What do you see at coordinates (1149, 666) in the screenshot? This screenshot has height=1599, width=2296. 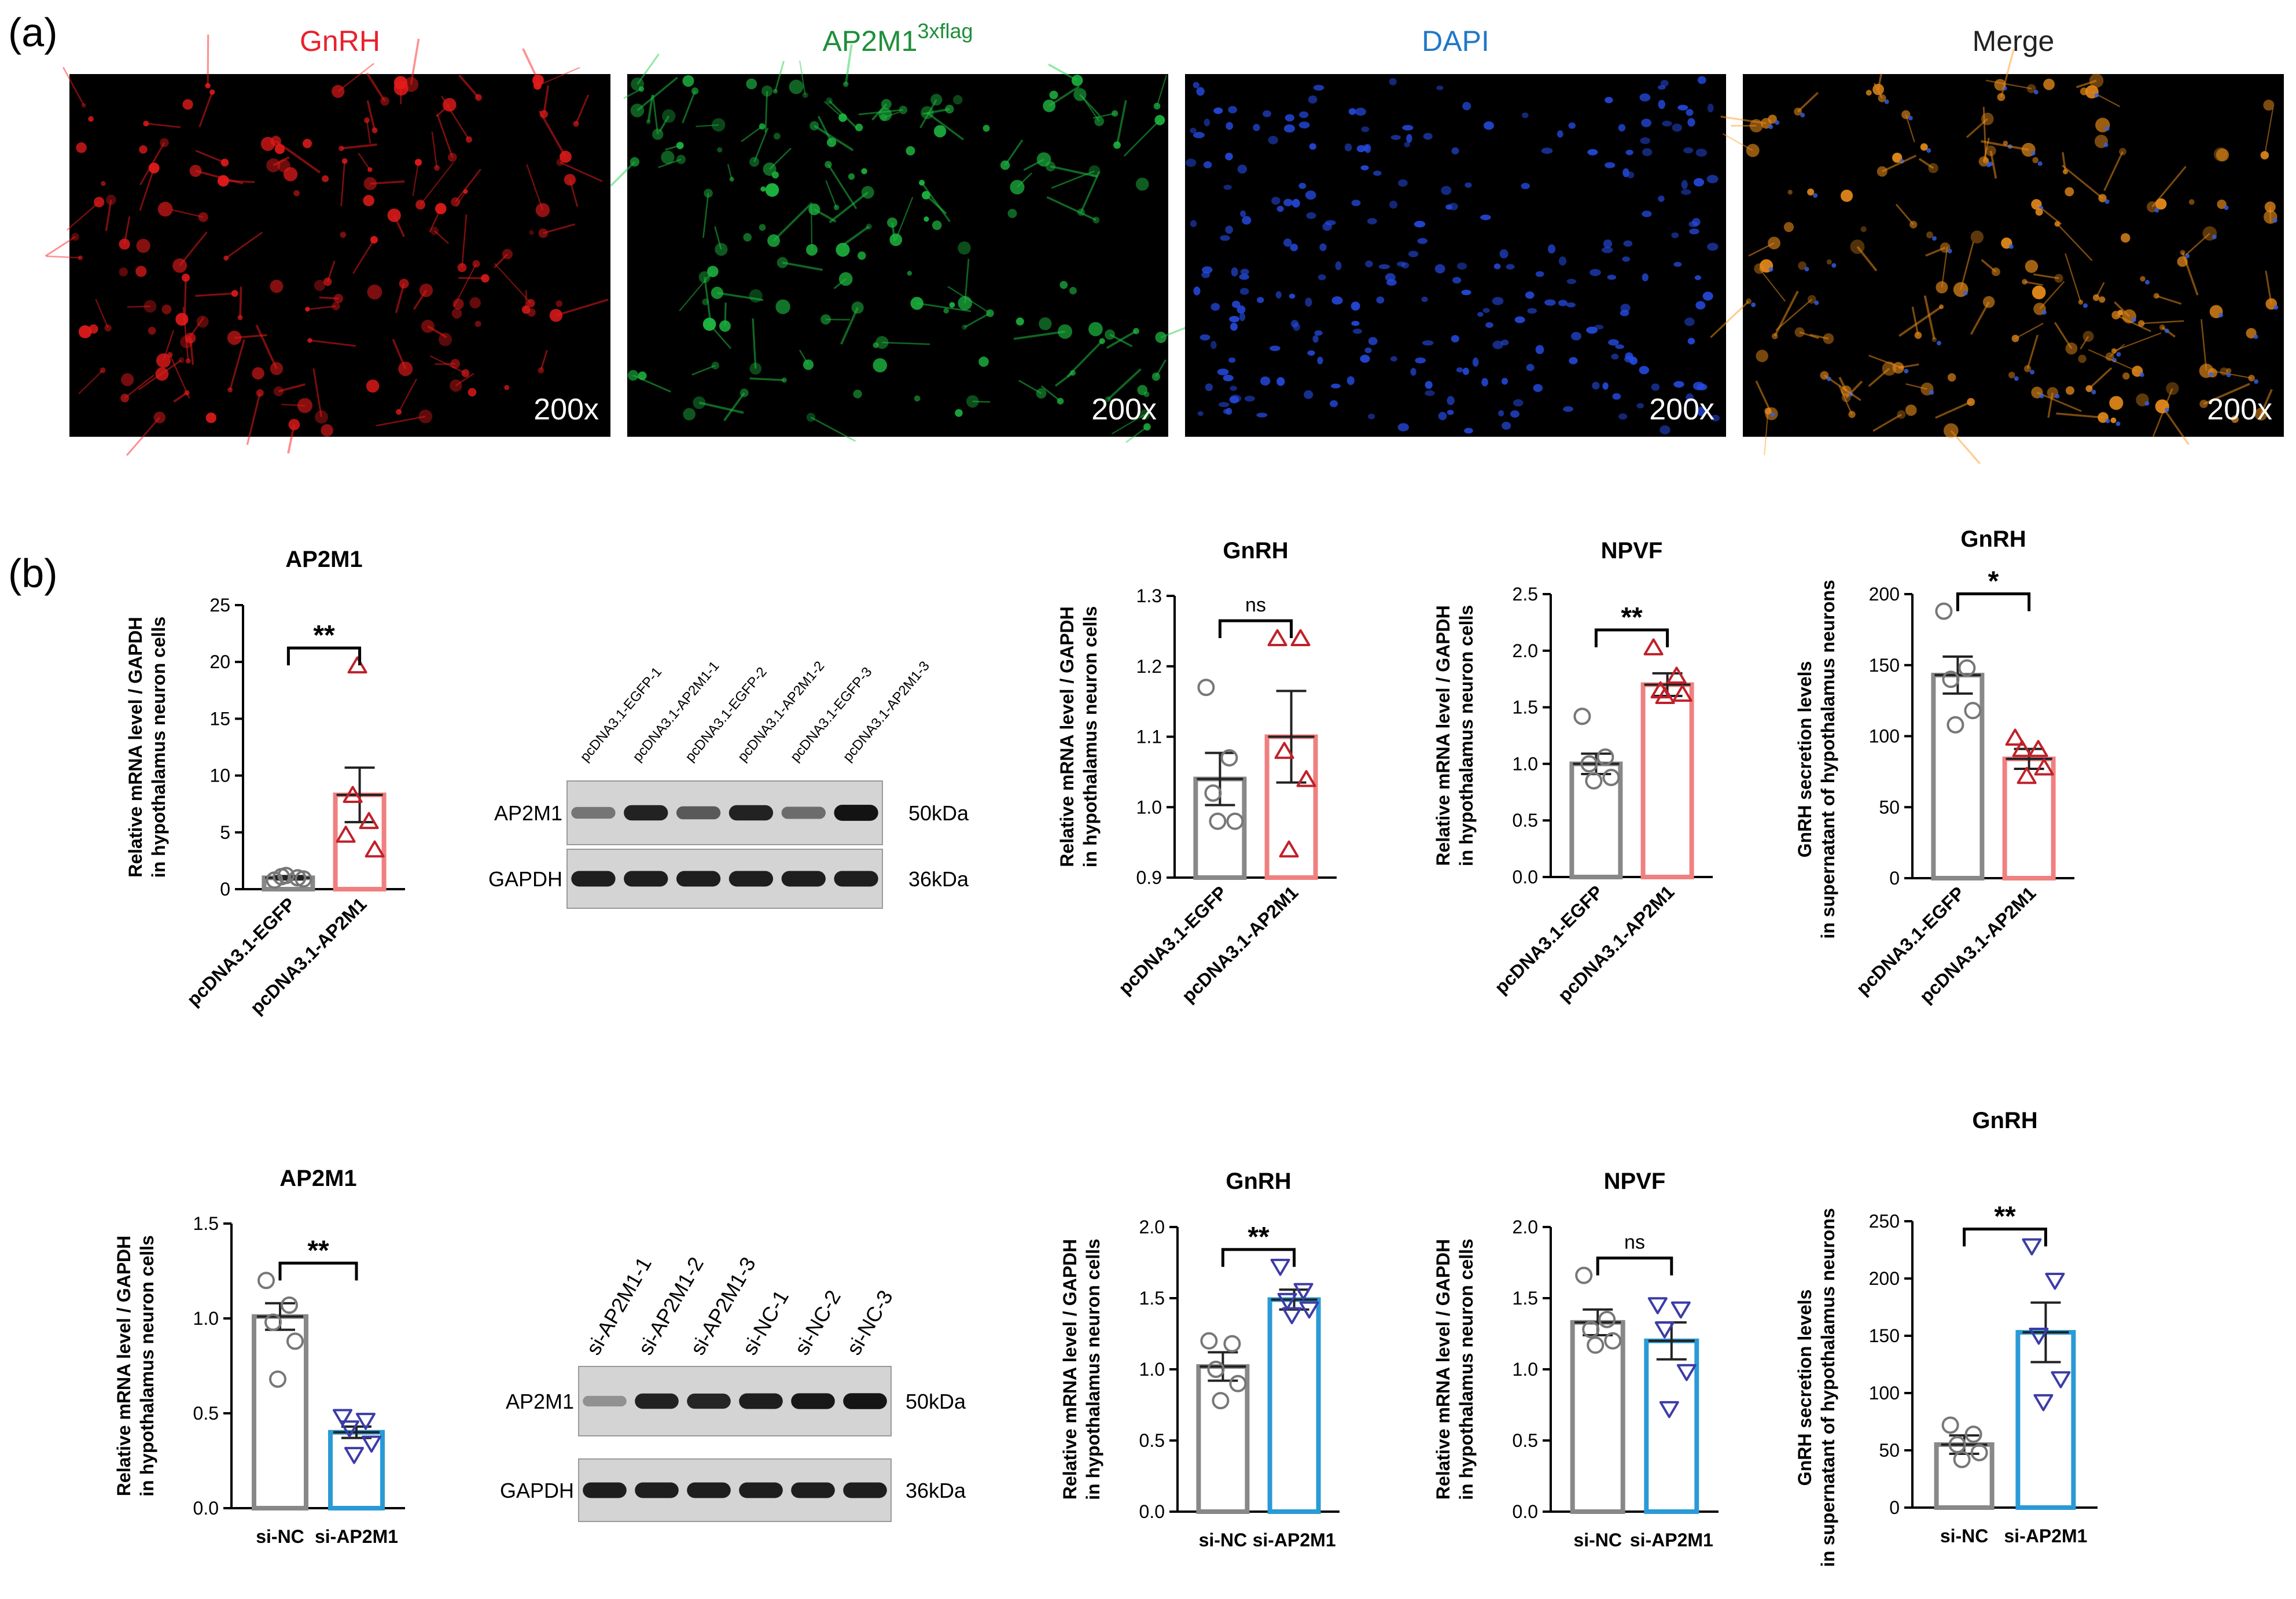 I see `y-tick-label: 1.2` at bounding box center [1149, 666].